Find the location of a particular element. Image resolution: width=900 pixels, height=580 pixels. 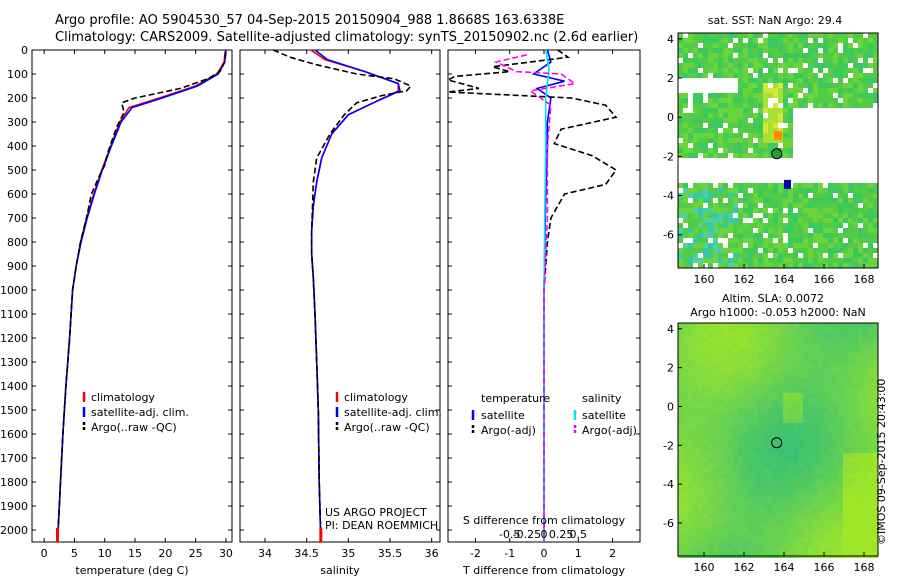

difference-top-tick-label: 0.25 is located at coordinates (561, 534).